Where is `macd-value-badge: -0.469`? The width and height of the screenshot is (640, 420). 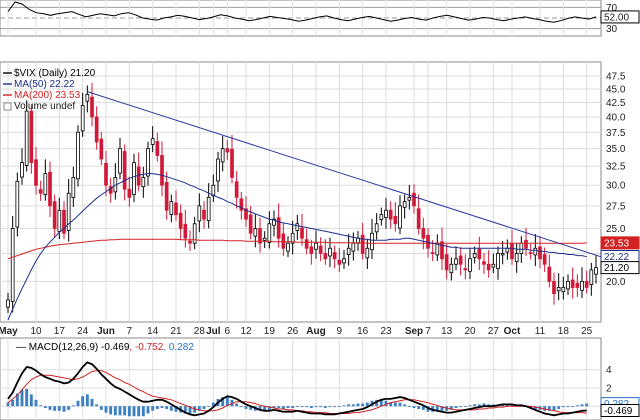
macd-value-badge: -0.469 is located at coordinates (620, 410).